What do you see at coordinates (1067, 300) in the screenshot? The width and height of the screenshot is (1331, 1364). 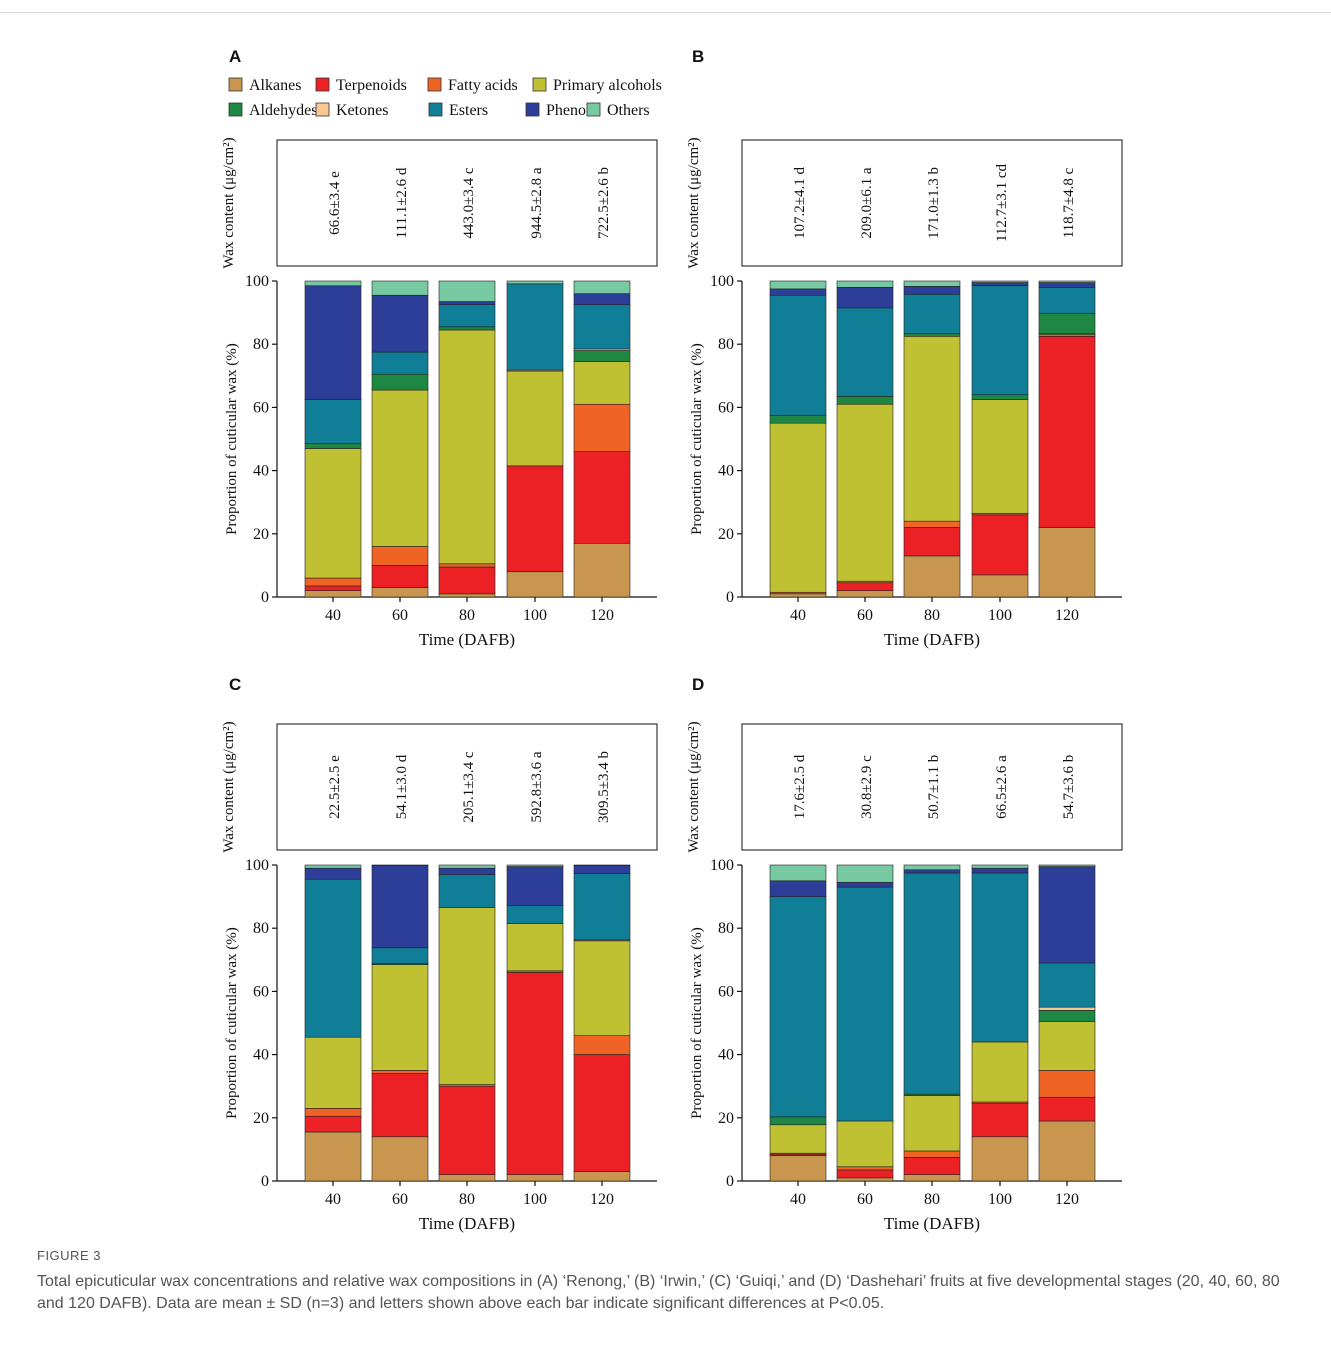 I see `bar-segment-b-120-esters` at bounding box center [1067, 300].